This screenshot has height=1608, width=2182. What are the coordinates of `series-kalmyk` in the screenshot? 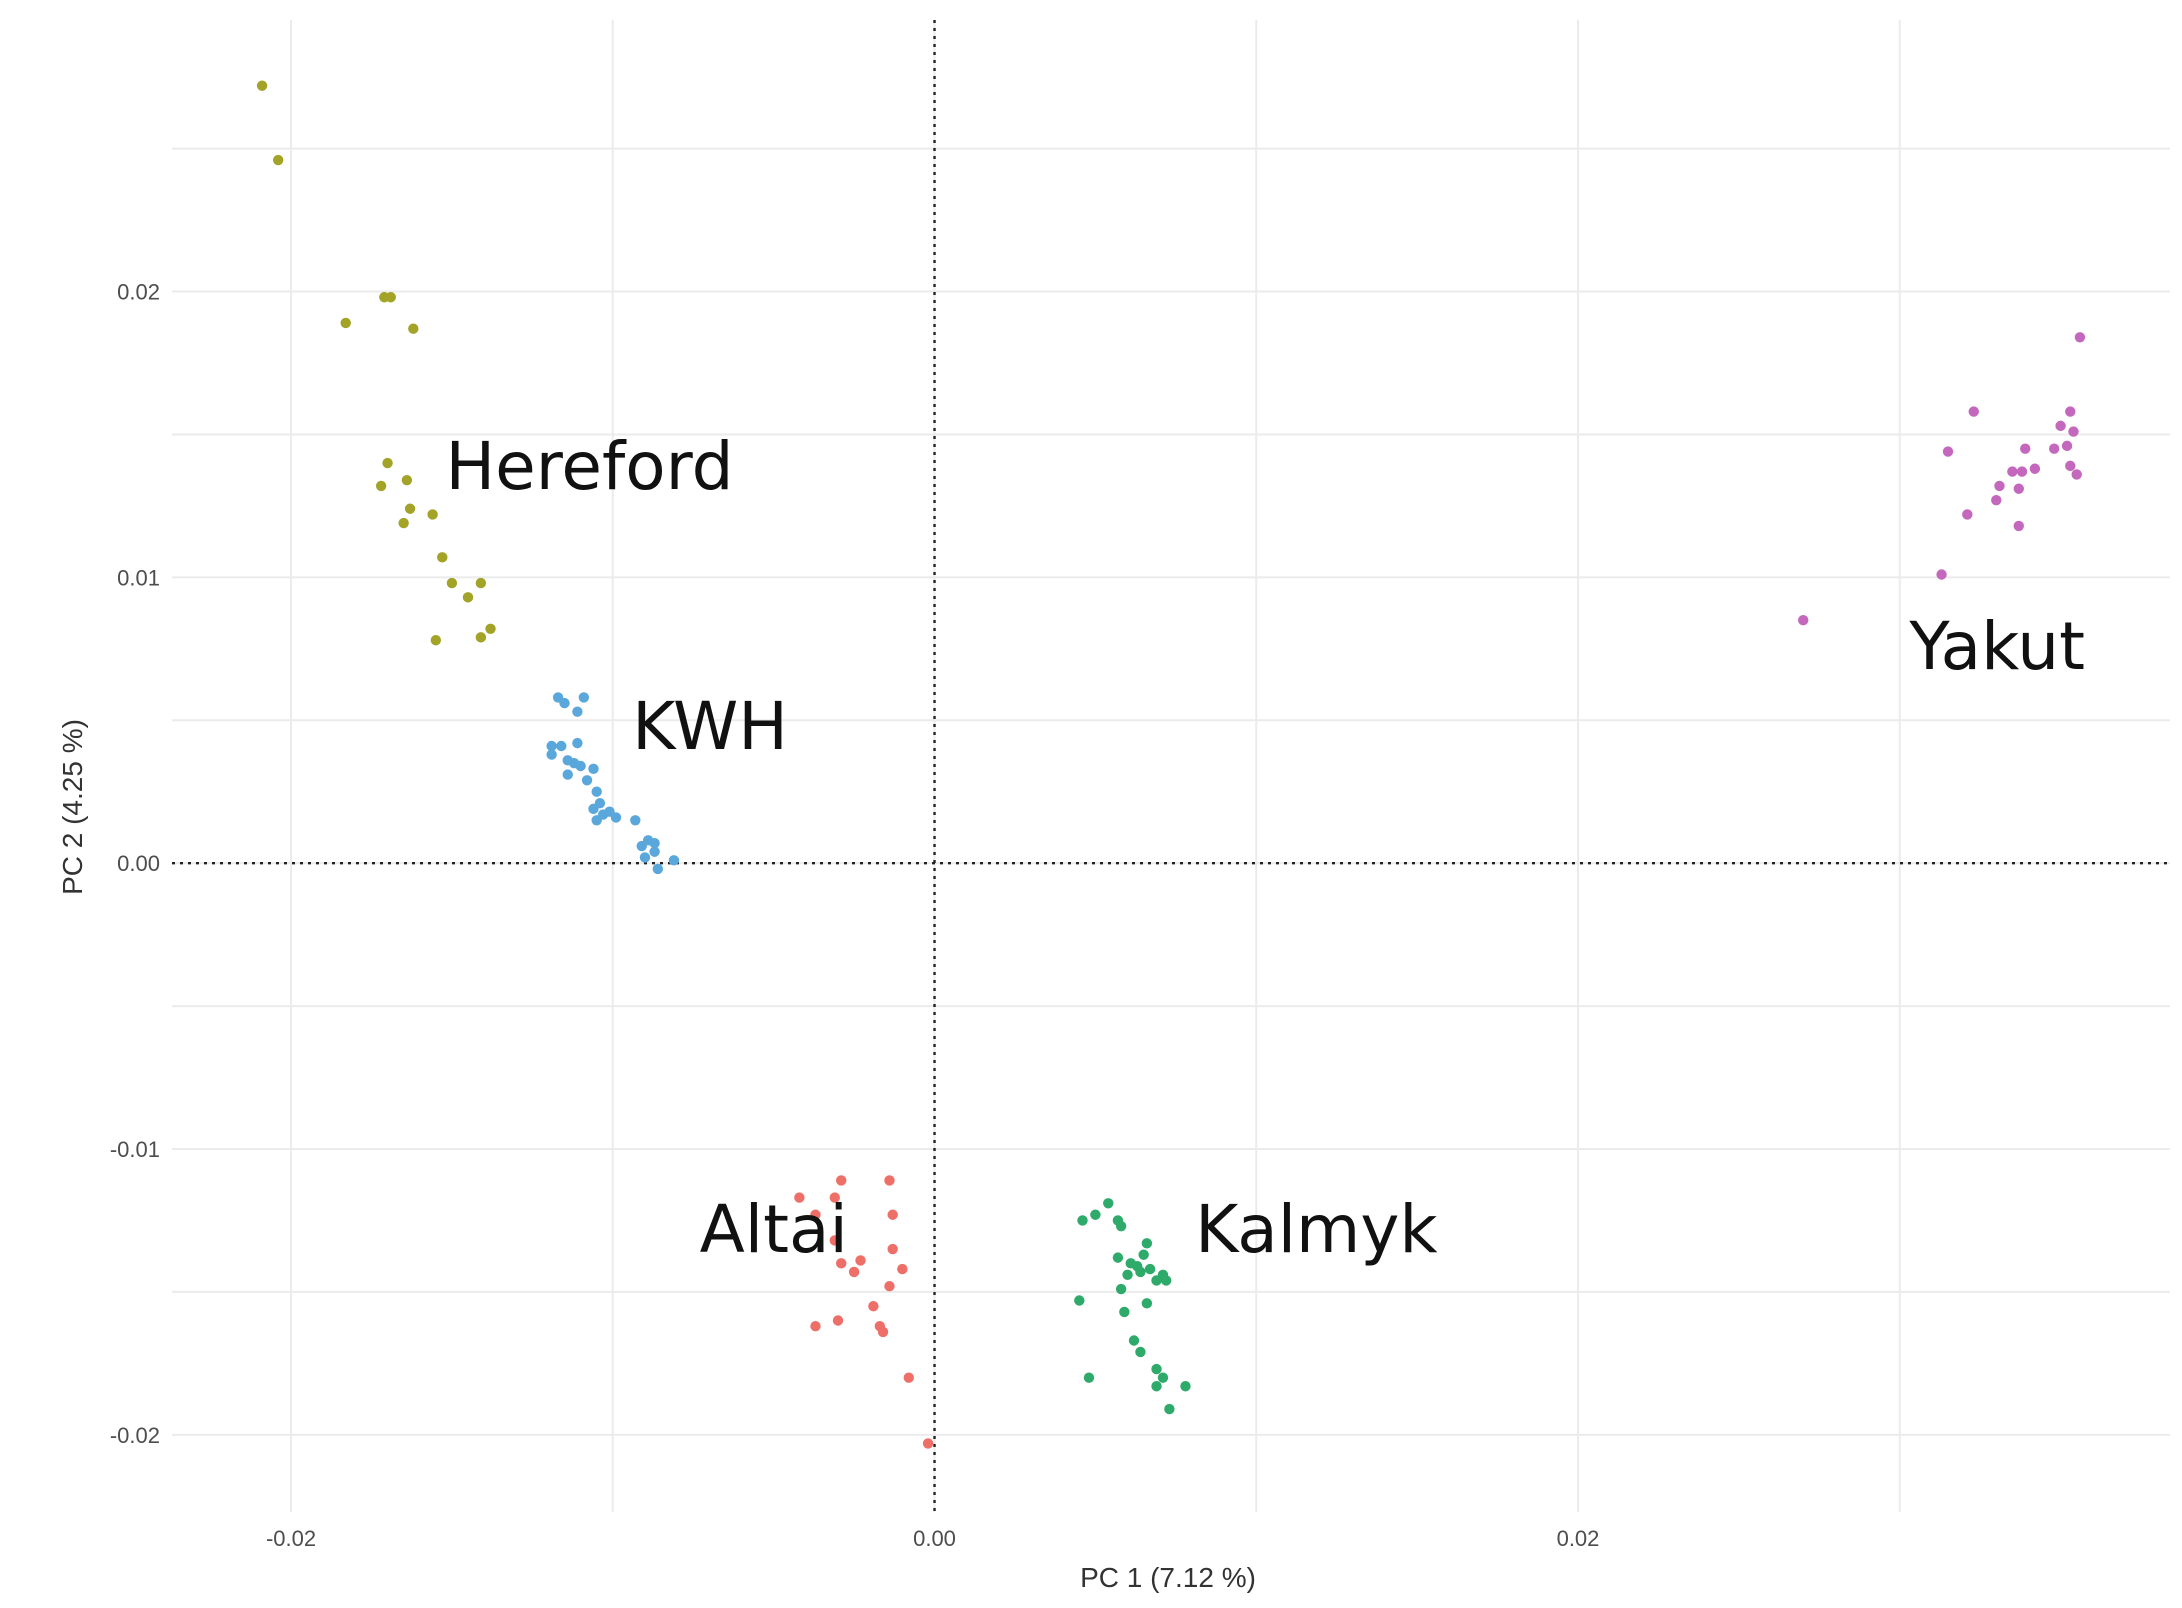 It's located at (1132, 1306).